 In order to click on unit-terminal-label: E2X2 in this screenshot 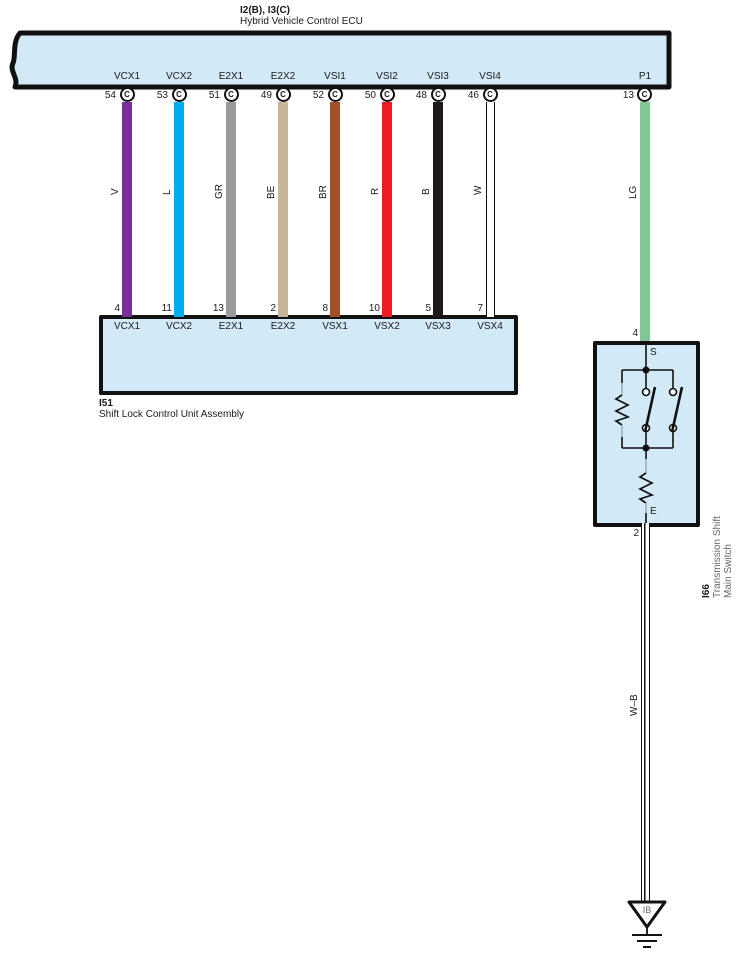, I will do `click(283, 326)`.